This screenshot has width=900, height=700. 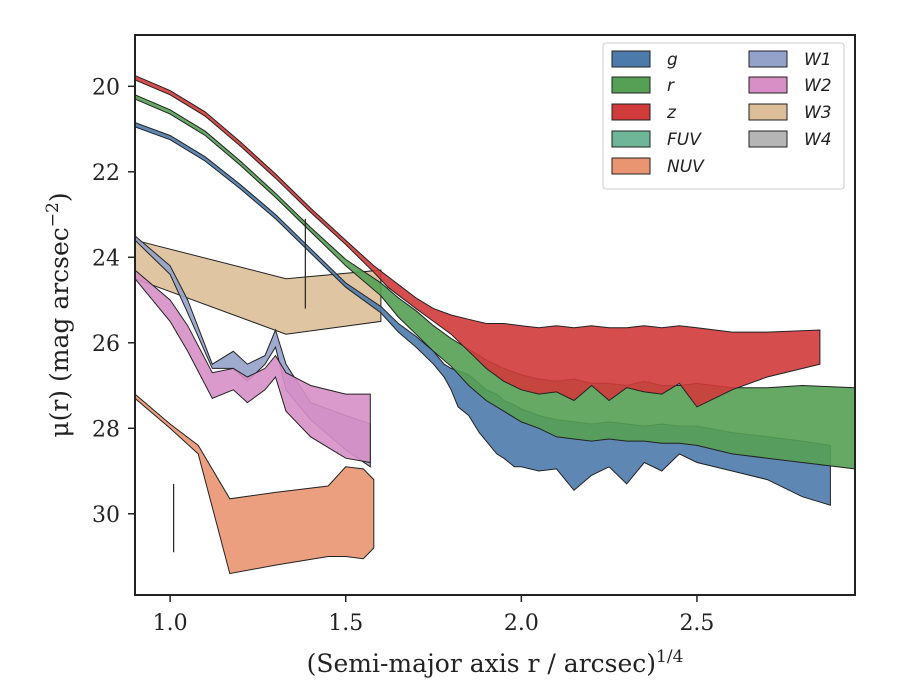 I want to click on band-nuv, so click(x=254, y=484).